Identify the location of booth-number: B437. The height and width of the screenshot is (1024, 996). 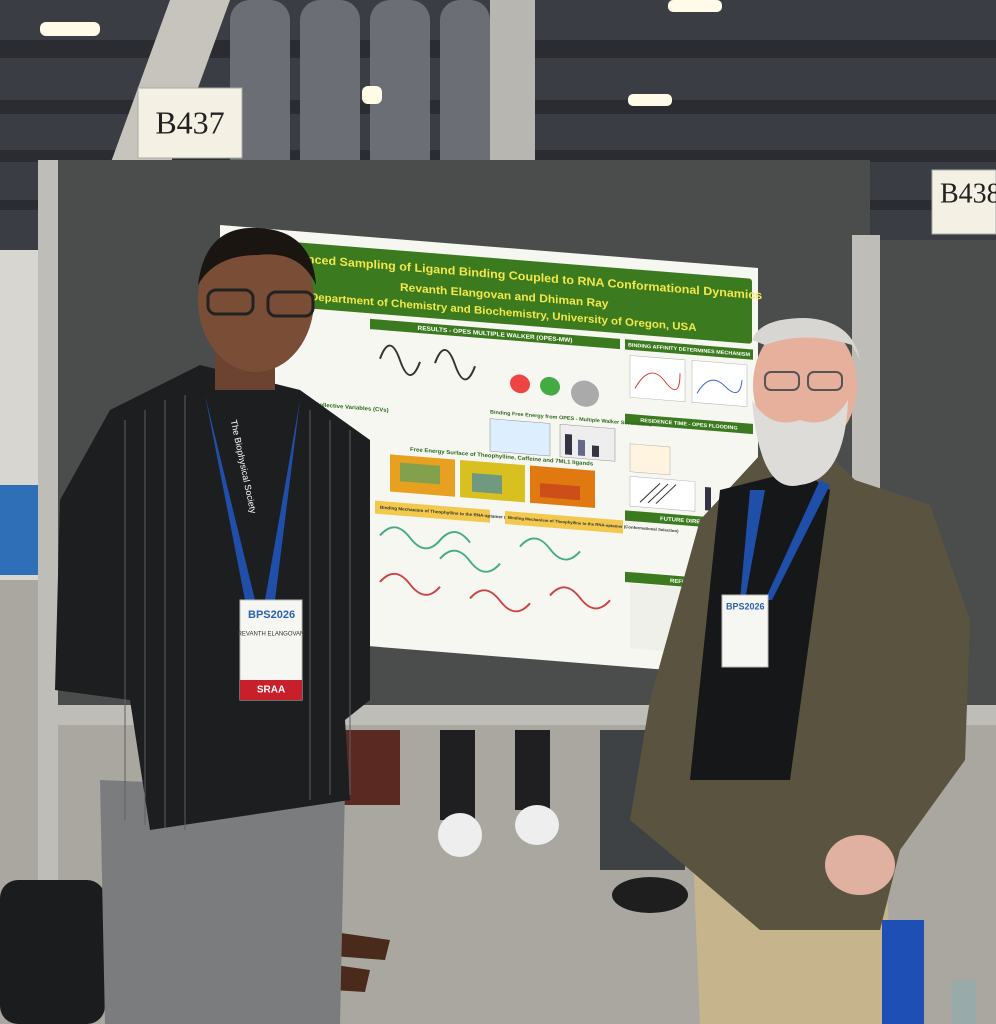
(189, 122).